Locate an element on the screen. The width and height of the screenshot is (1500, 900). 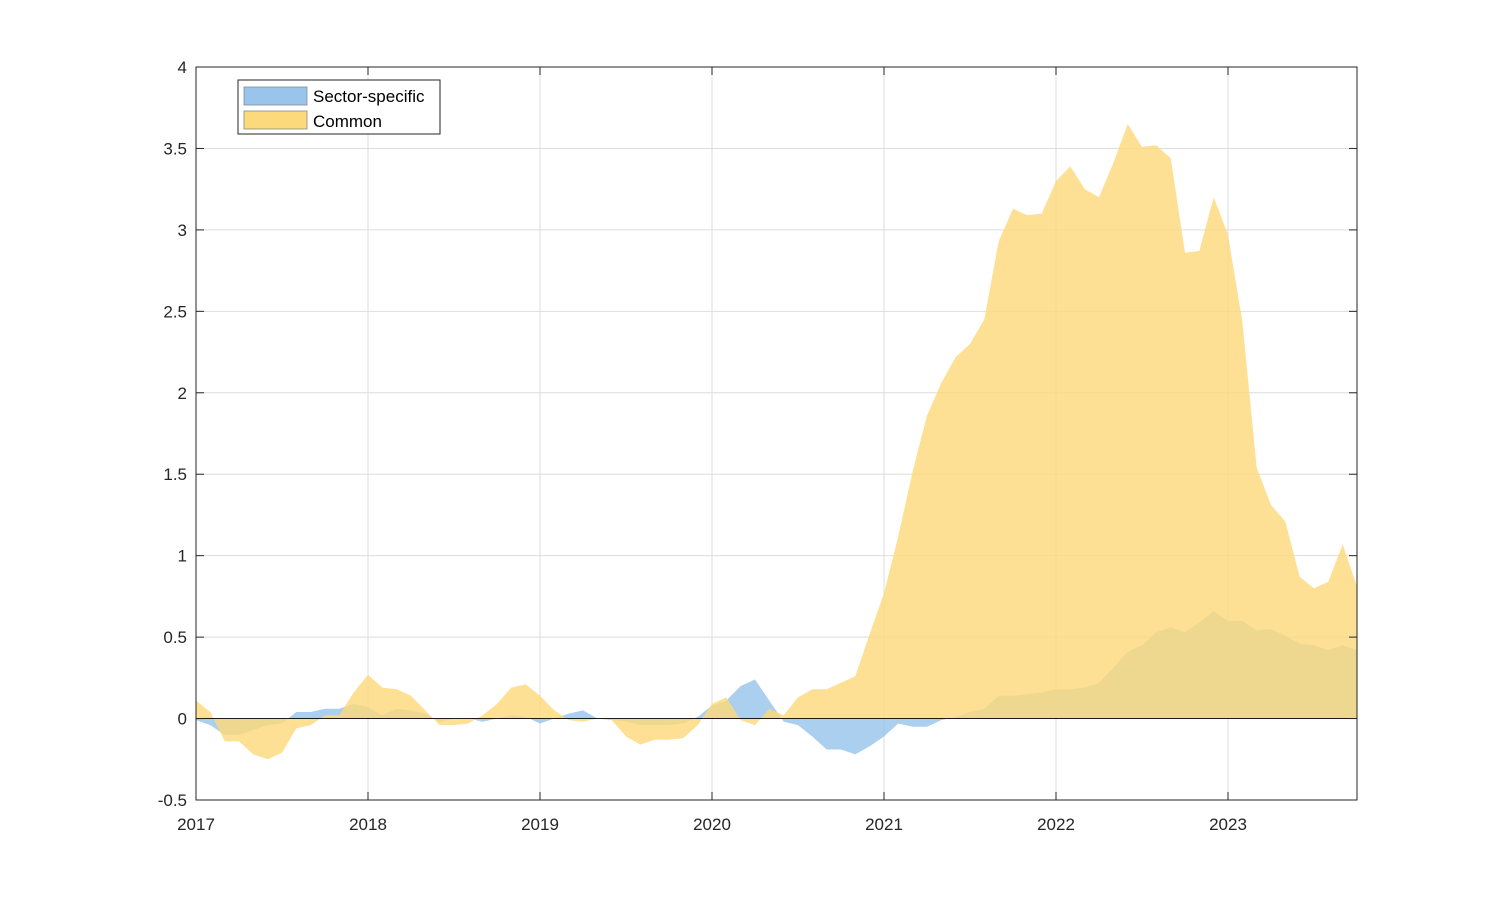
legend-label-sector-specific: Sector-specific is located at coordinates (369, 96).